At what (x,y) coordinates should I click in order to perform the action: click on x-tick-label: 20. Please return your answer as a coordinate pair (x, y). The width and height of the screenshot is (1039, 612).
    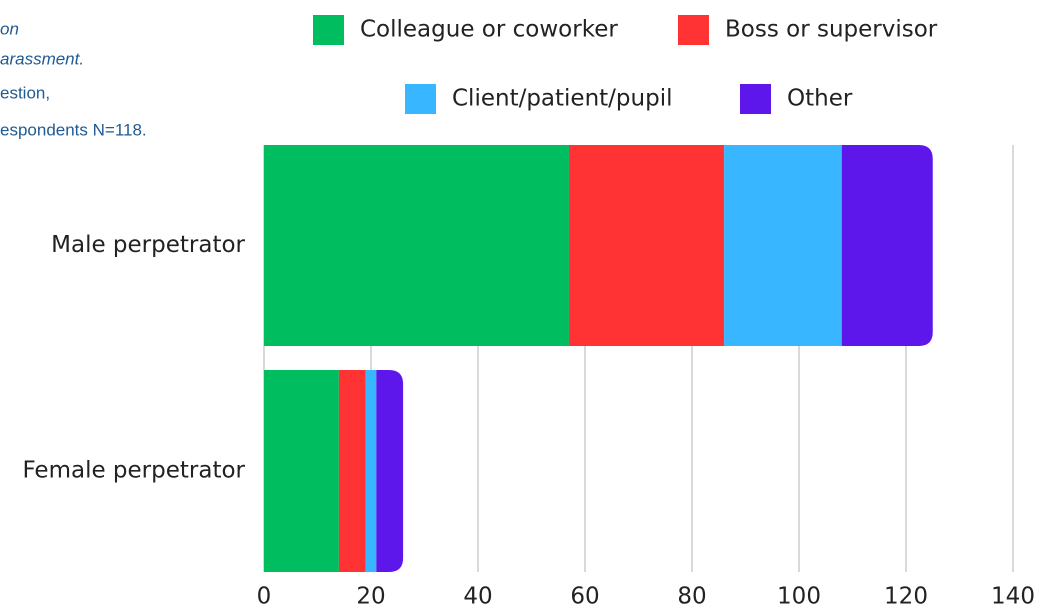
    Looking at the image, I should click on (370, 596).